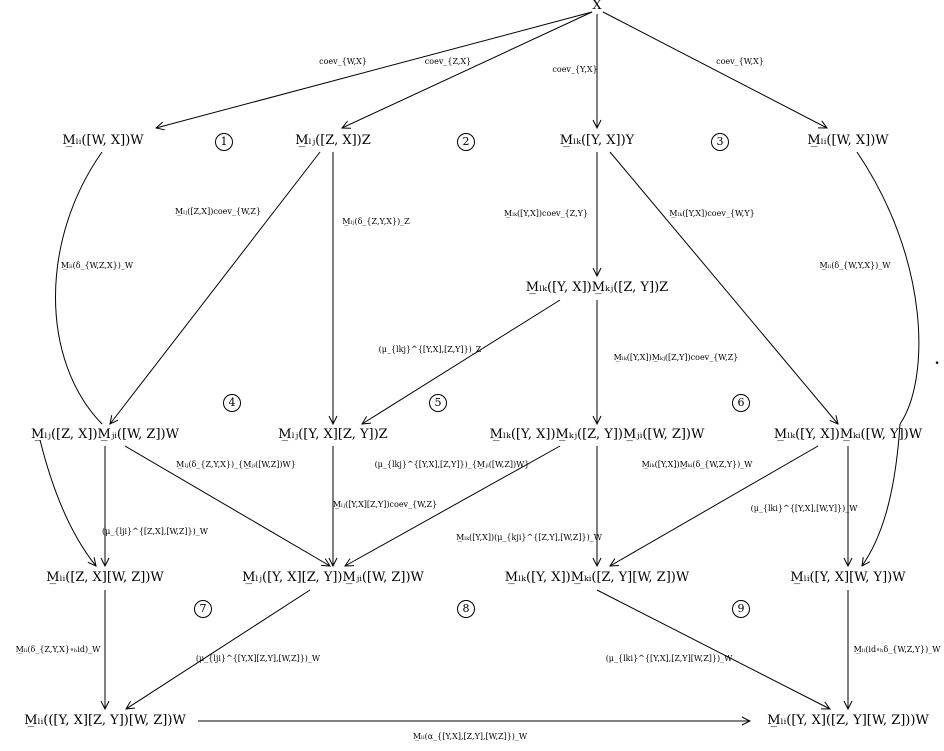 The height and width of the screenshot is (751, 944). I want to click on node-m-li-zx-wz-w: M̲ₗᵢ([Z, X][W, Z])W, so click(105, 577).